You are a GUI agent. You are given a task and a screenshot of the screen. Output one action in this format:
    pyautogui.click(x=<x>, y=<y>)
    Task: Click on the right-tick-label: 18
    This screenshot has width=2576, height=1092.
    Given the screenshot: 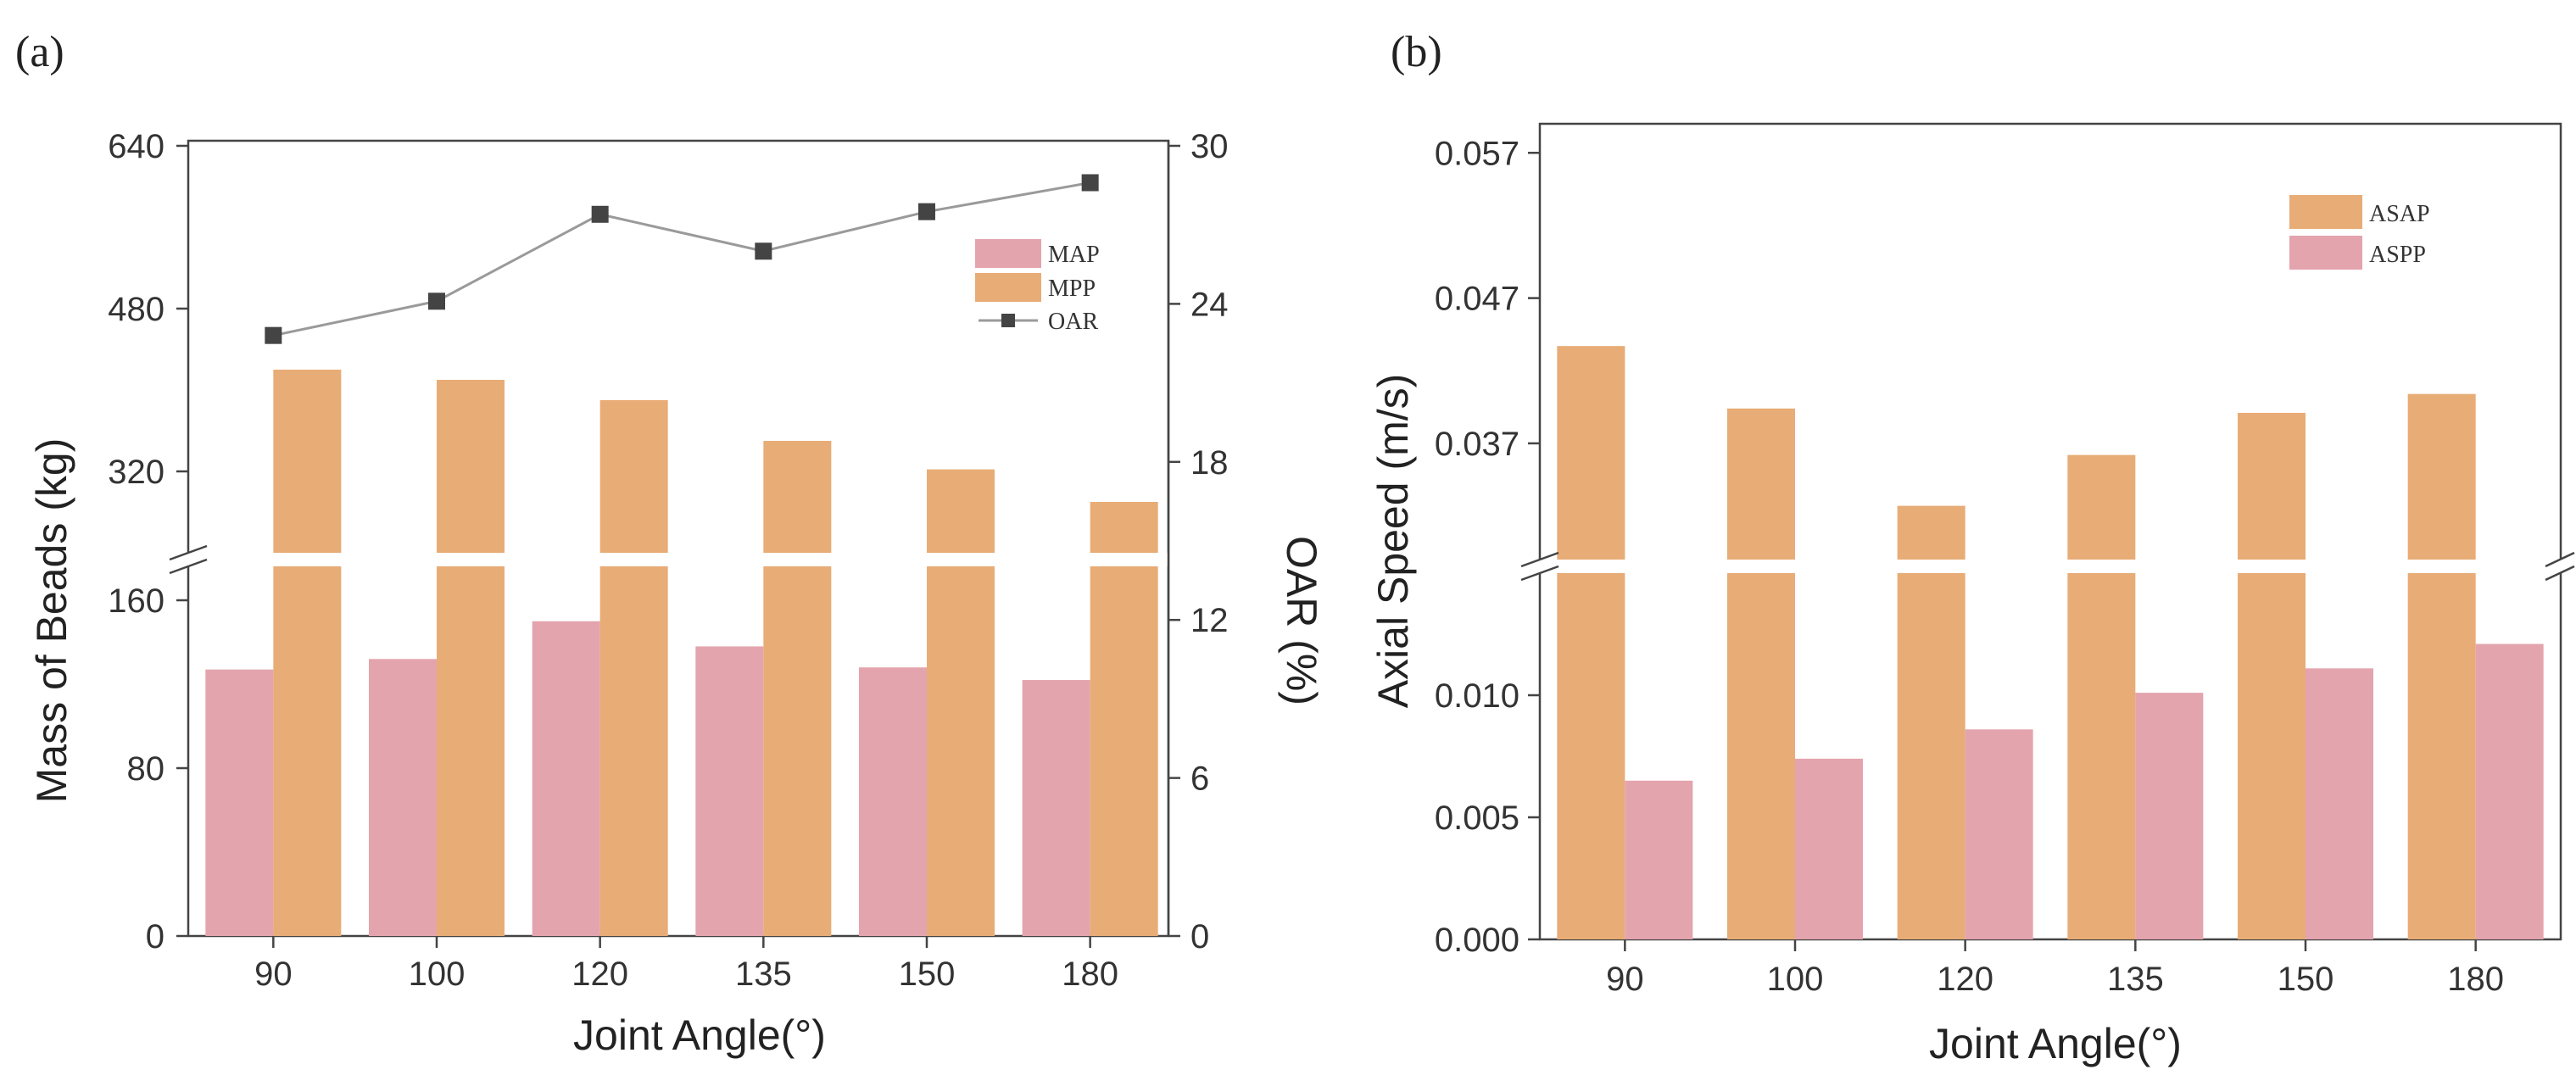 What is the action you would take?
    pyautogui.click(x=1209, y=463)
    